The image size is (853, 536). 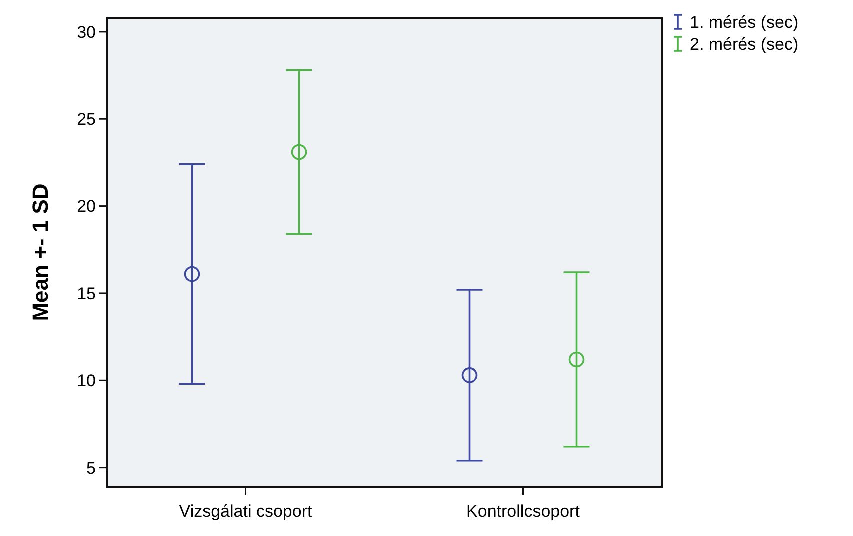 What do you see at coordinates (245, 511) in the screenshot?
I see `x-tick-label: Vizsgálati csoport` at bounding box center [245, 511].